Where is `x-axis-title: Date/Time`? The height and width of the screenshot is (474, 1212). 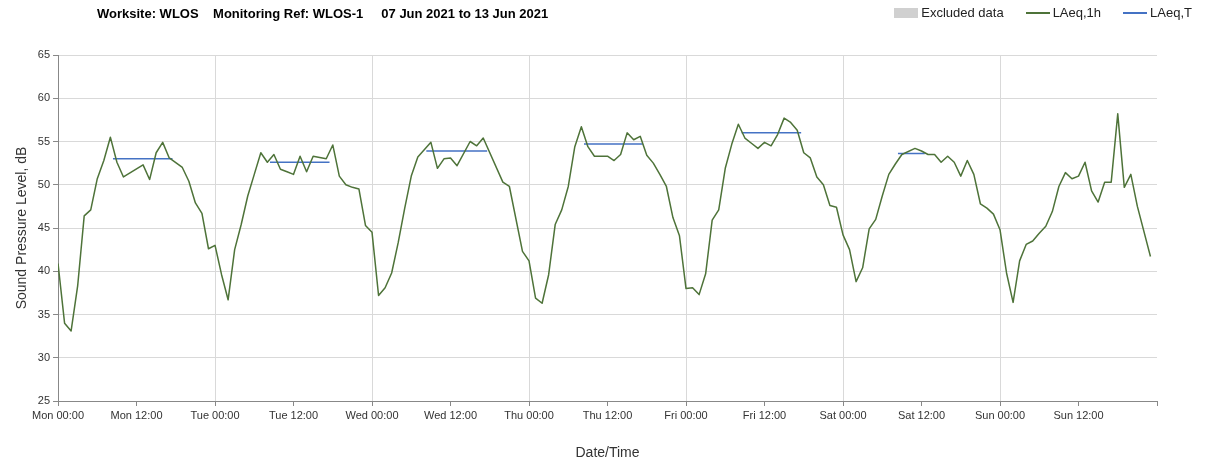 x-axis-title: Date/Time is located at coordinates (607, 452).